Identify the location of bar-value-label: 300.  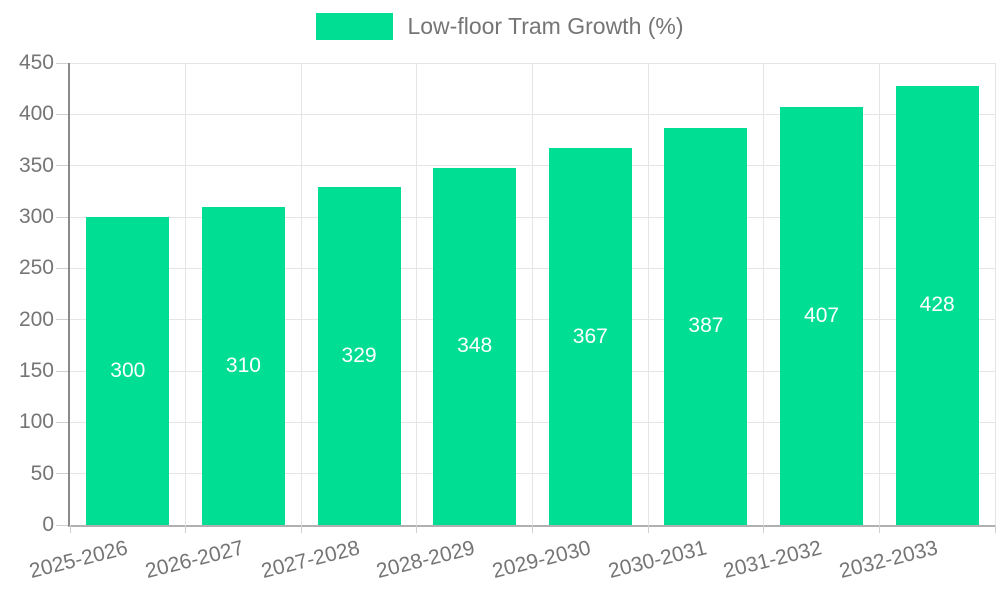
(128, 370).